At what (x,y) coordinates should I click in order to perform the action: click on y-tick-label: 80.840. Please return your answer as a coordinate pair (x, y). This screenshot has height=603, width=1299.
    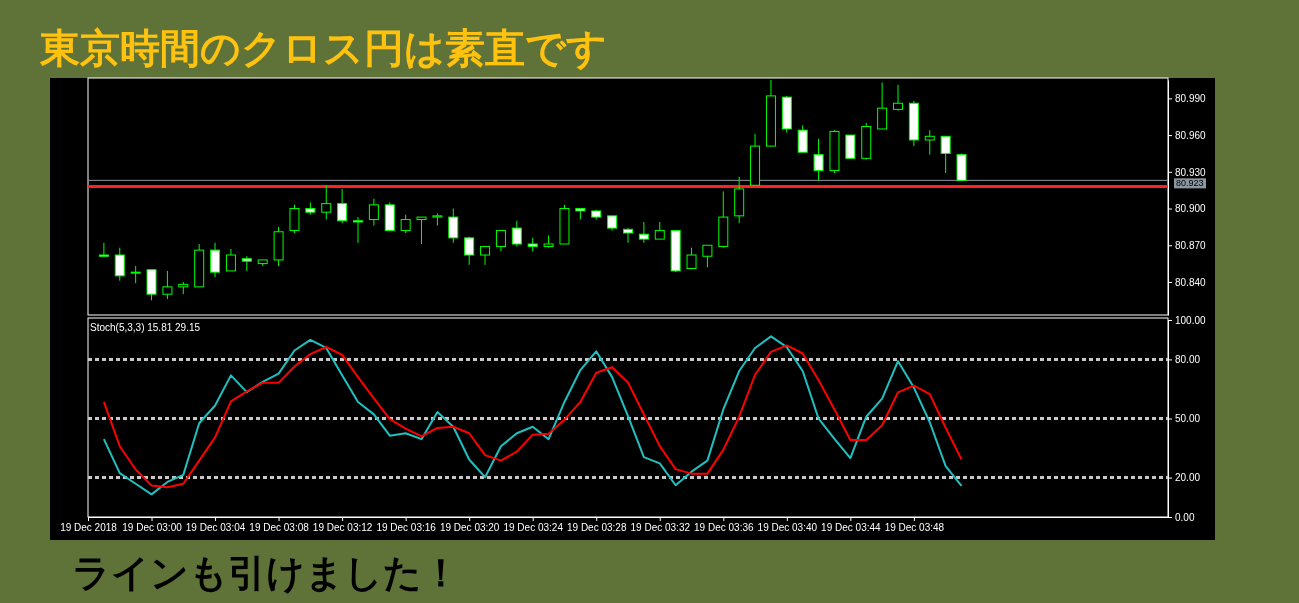
    Looking at the image, I should click on (1191, 282).